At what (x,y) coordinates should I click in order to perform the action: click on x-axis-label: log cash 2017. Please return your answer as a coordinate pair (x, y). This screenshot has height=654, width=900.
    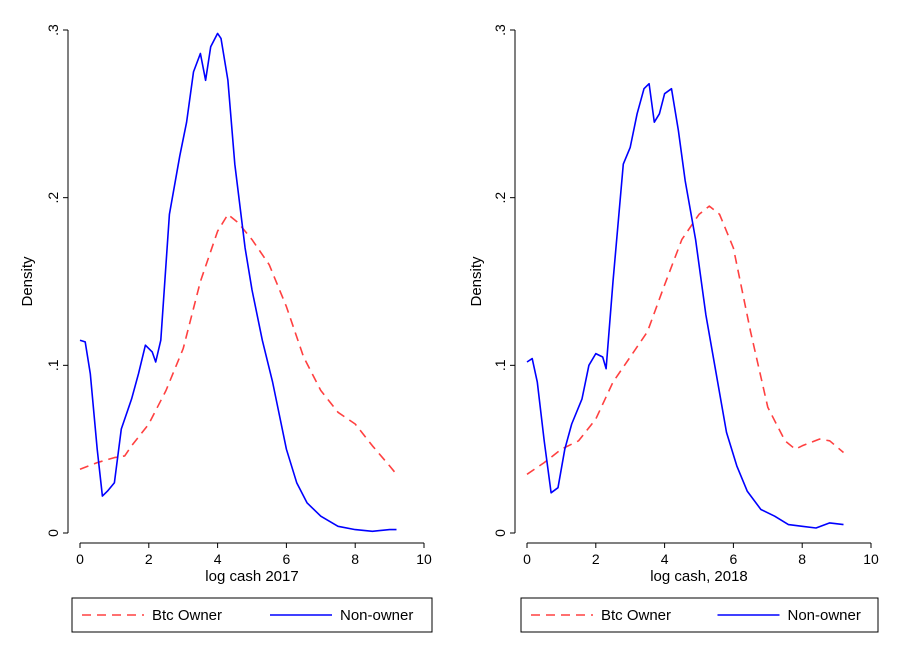
    Looking at the image, I should click on (251, 576).